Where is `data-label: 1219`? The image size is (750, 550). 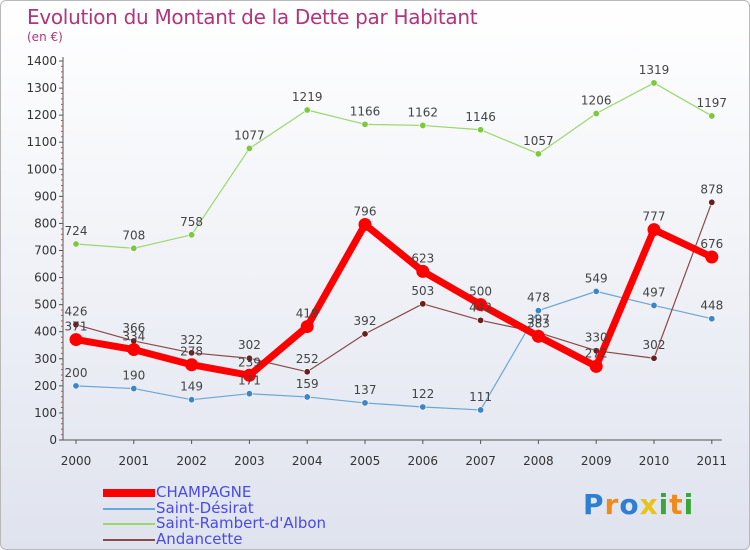
data-label: 1219 is located at coordinates (307, 97).